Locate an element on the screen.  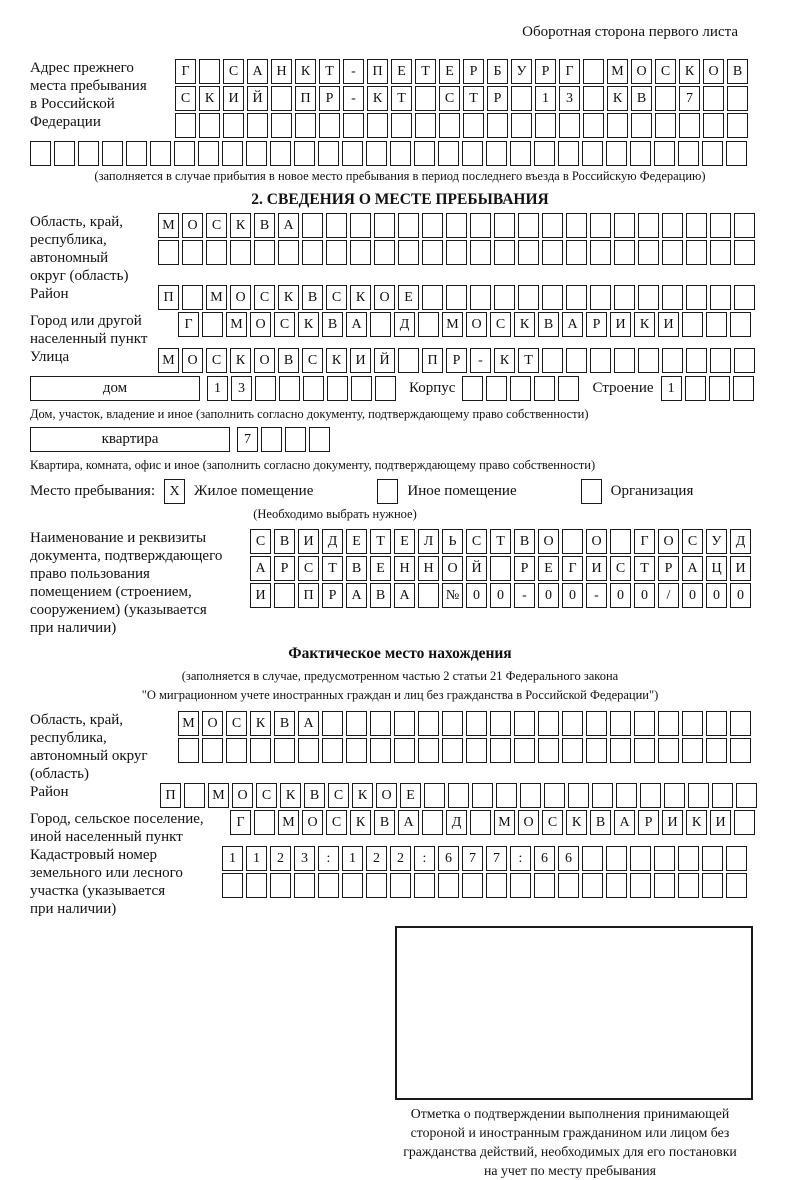
char-box: 7 is located at coordinates (496, 858).